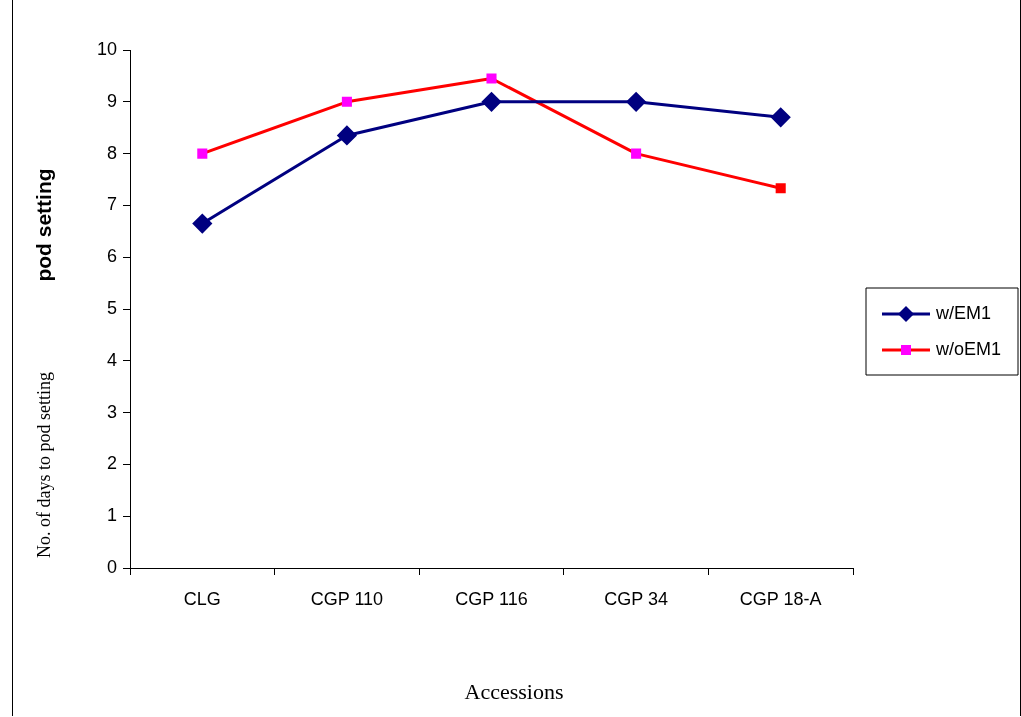  Describe the element at coordinates (111, 515) in the screenshot. I see `y-tick-label: 1` at that location.